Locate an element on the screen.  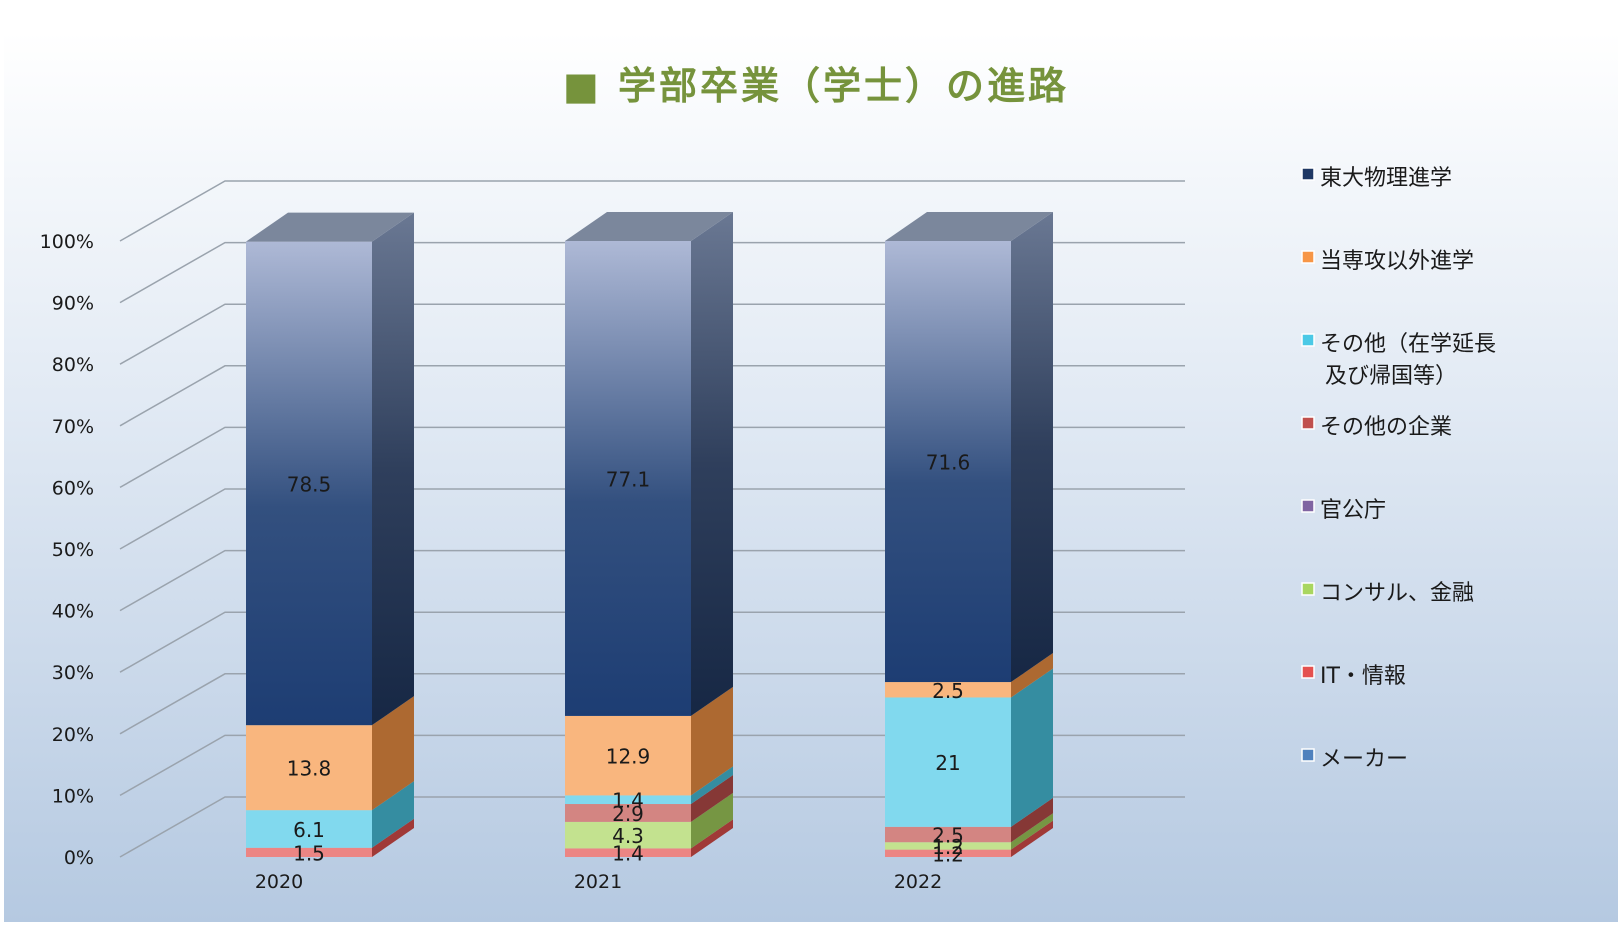
y-tick-label: 70% is located at coordinates (73, 427).